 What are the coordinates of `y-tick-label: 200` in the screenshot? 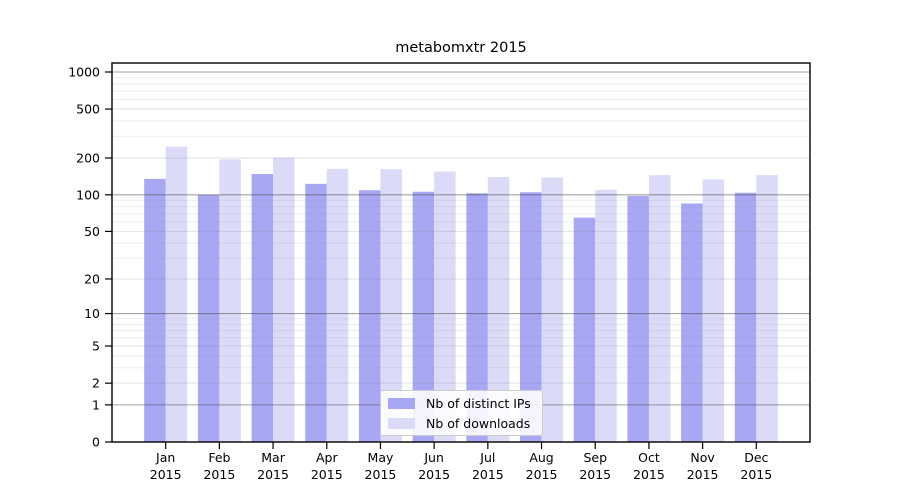 It's located at (88, 157).